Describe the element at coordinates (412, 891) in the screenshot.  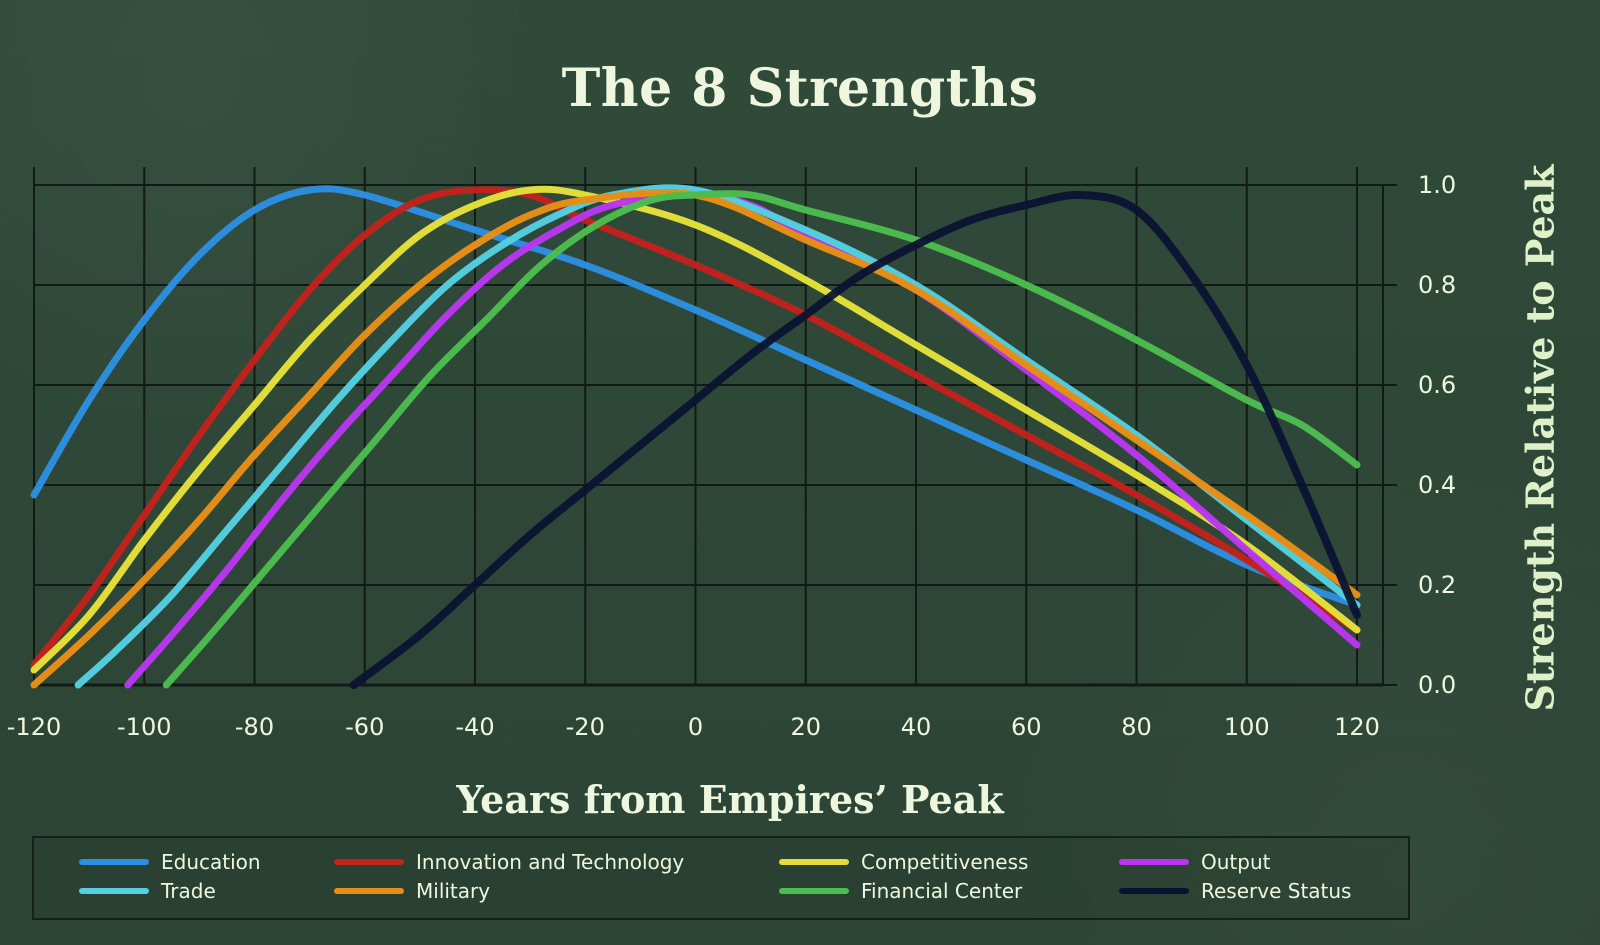
I see `legend-item-military: Military` at that location.